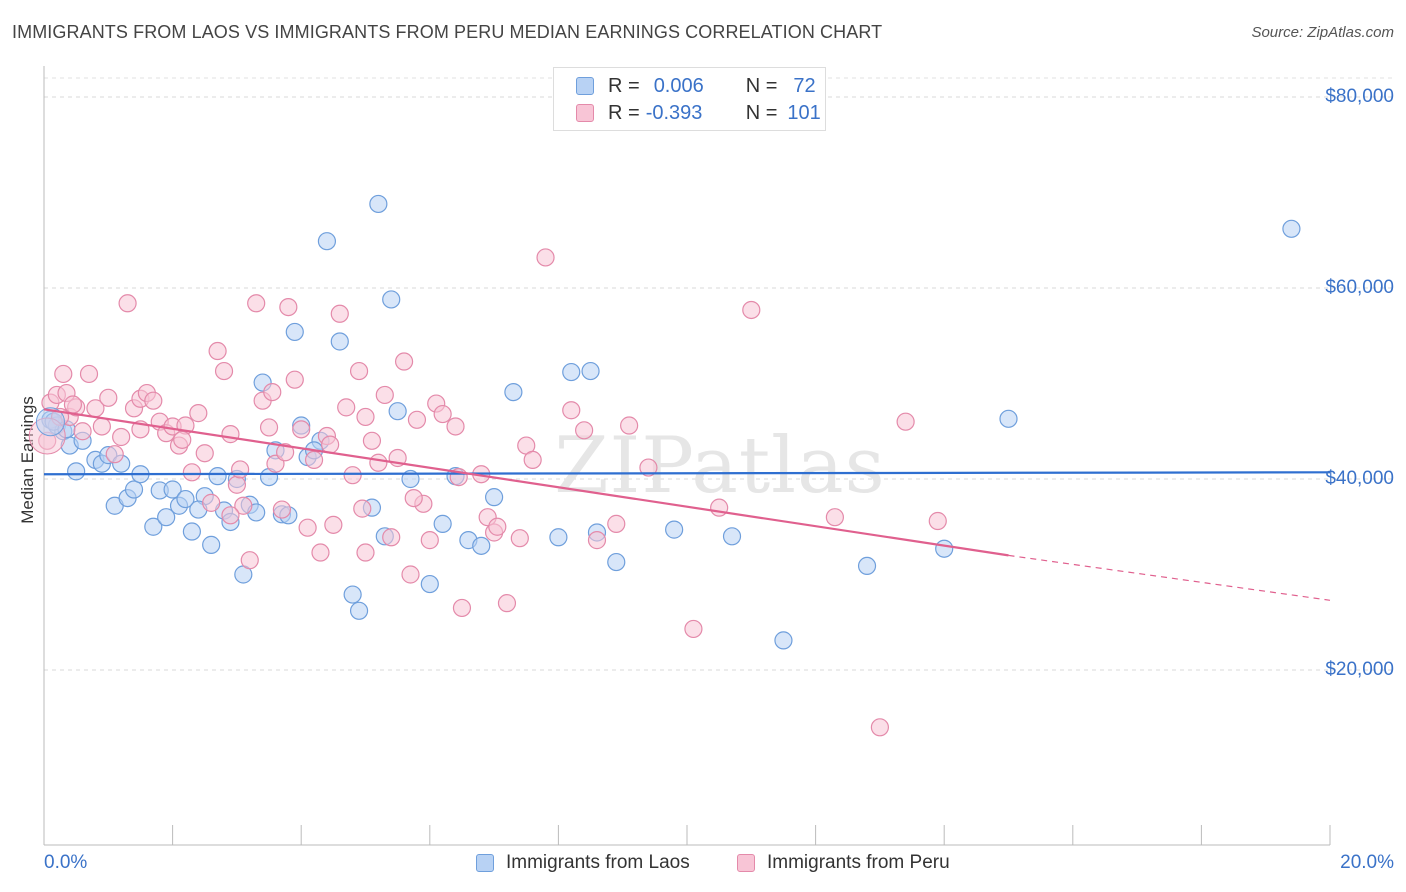  What do you see at coordinates (585, 86) in the screenshot?
I see `laos-swatch` at bounding box center [585, 86].